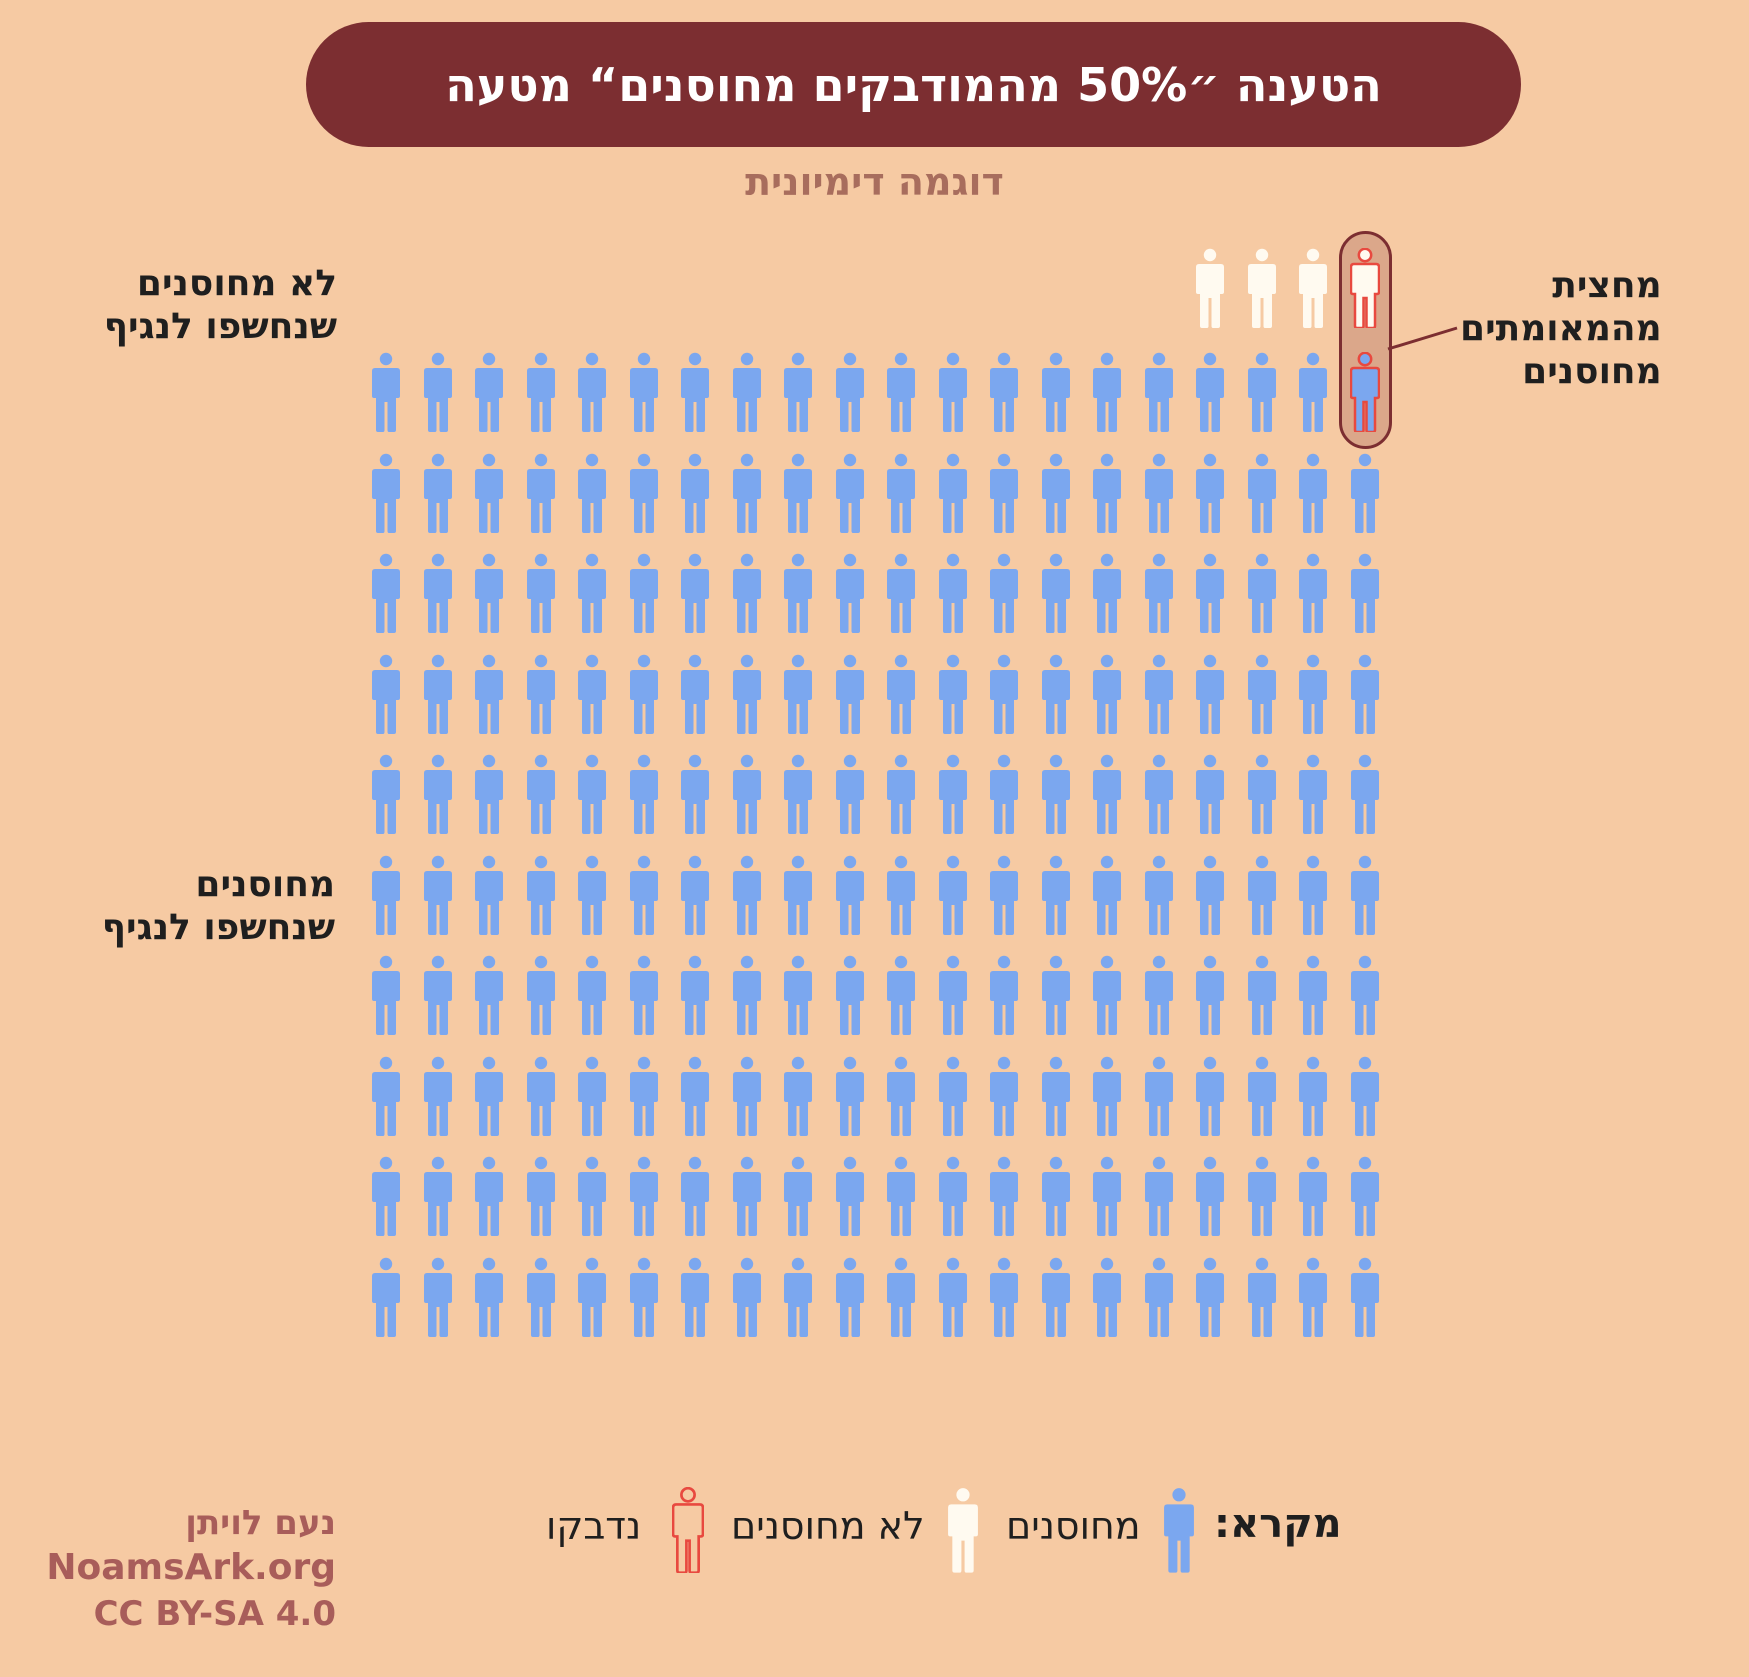  I want to click on credit-site: NoamsArk.org, so click(191, 1567).